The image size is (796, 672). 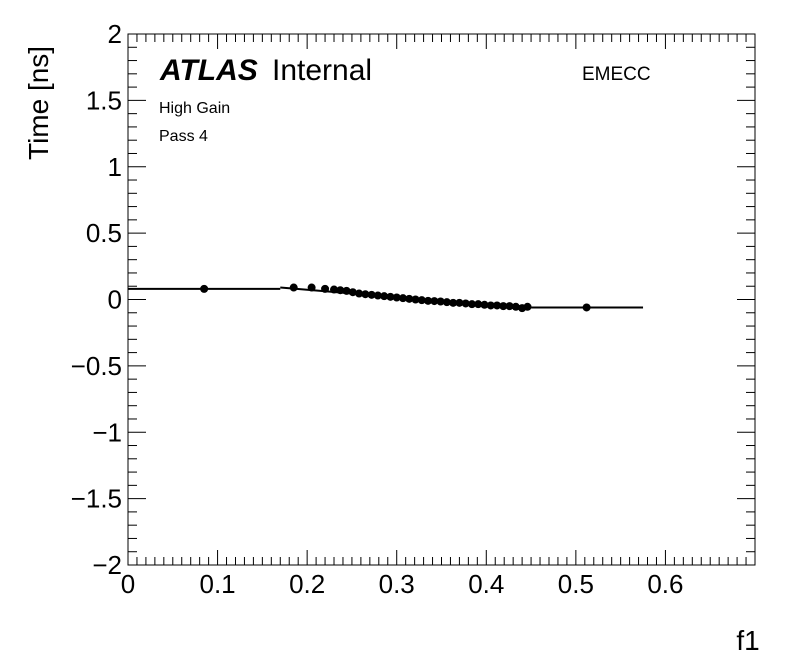 What do you see at coordinates (38, 103) in the screenshot?
I see `y-axis-title: Time [ns]` at bounding box center [38, 103].